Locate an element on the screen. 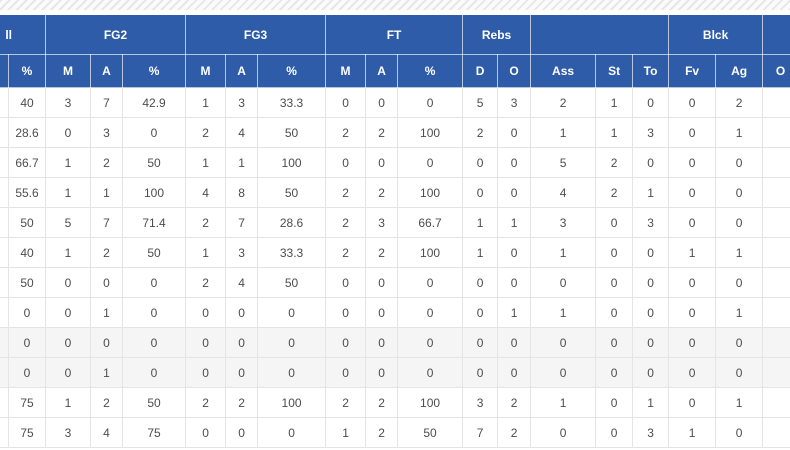 The width and height of the screenshot is (790, 450). group-header-cell: ll is located at coordinates (23, 34).